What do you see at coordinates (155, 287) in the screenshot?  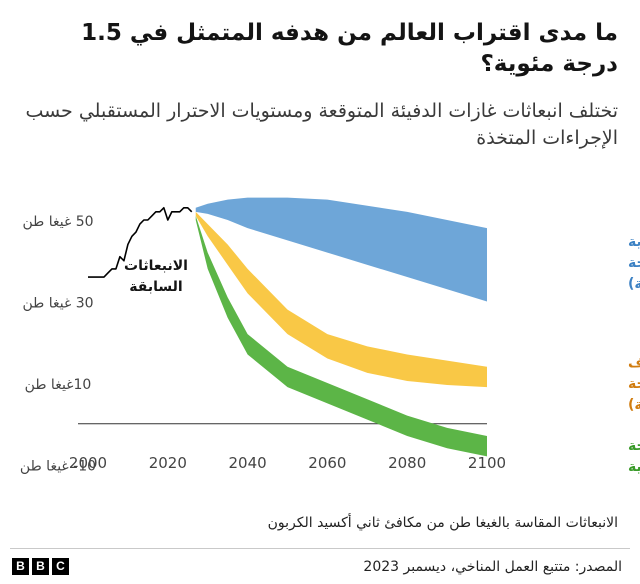 I see `historical-label: السابقة` at bounding box center [155, 287].